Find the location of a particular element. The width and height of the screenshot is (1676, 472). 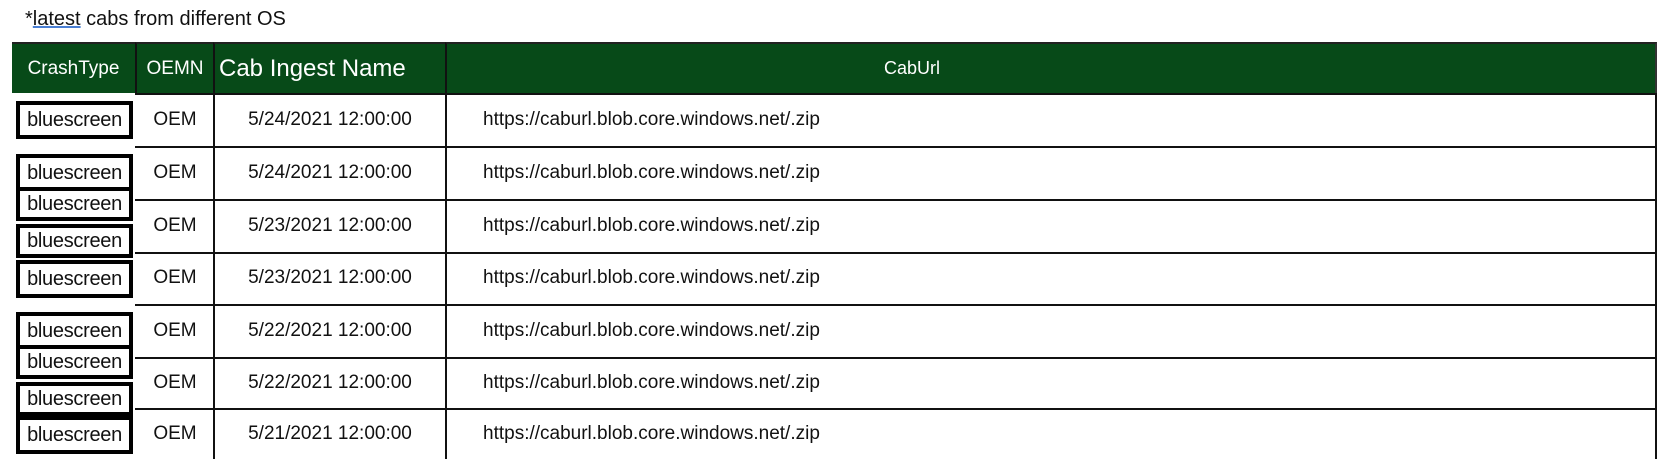

header-oemn: OEMN is located at coordinates (174, 67).